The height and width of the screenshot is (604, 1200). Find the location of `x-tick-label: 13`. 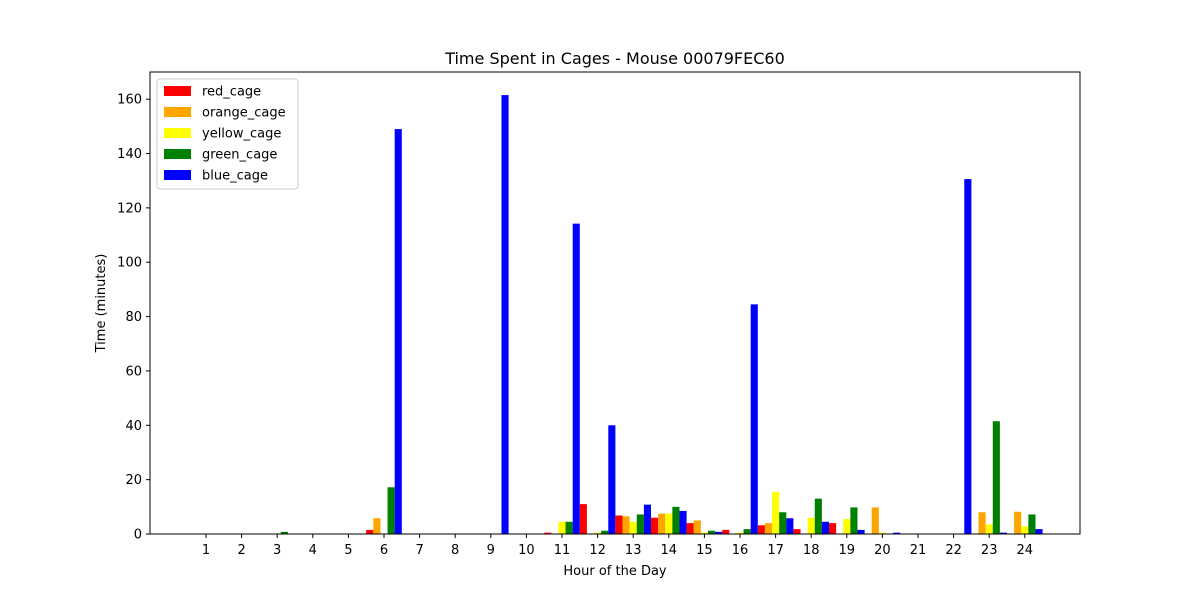

x-tick-label: 13 is located at coordinates (633, 550).